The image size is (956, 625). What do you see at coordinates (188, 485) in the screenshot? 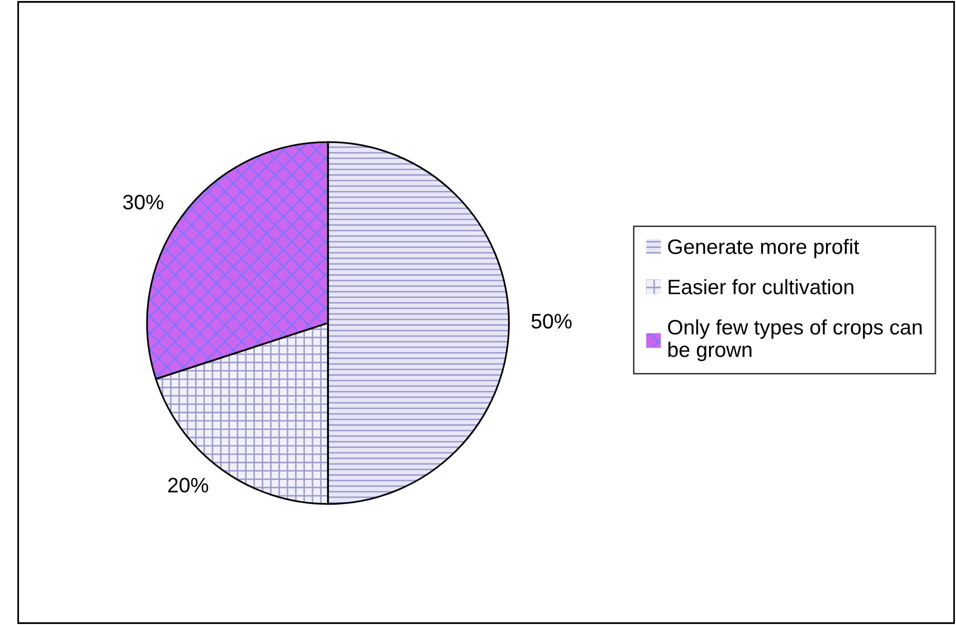
I see `data-label: 20%` at bounding box center [188, 485].